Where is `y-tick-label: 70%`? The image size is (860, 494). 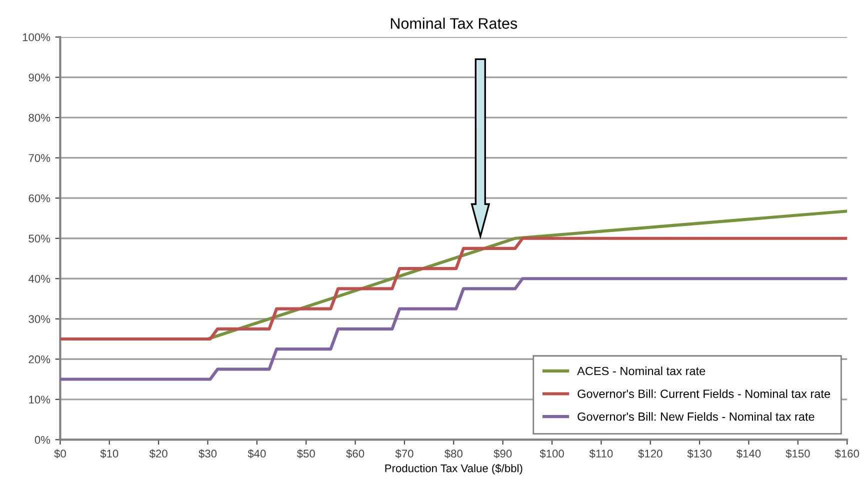 y-tick-label: 70% is located at coordinates (39, 158).